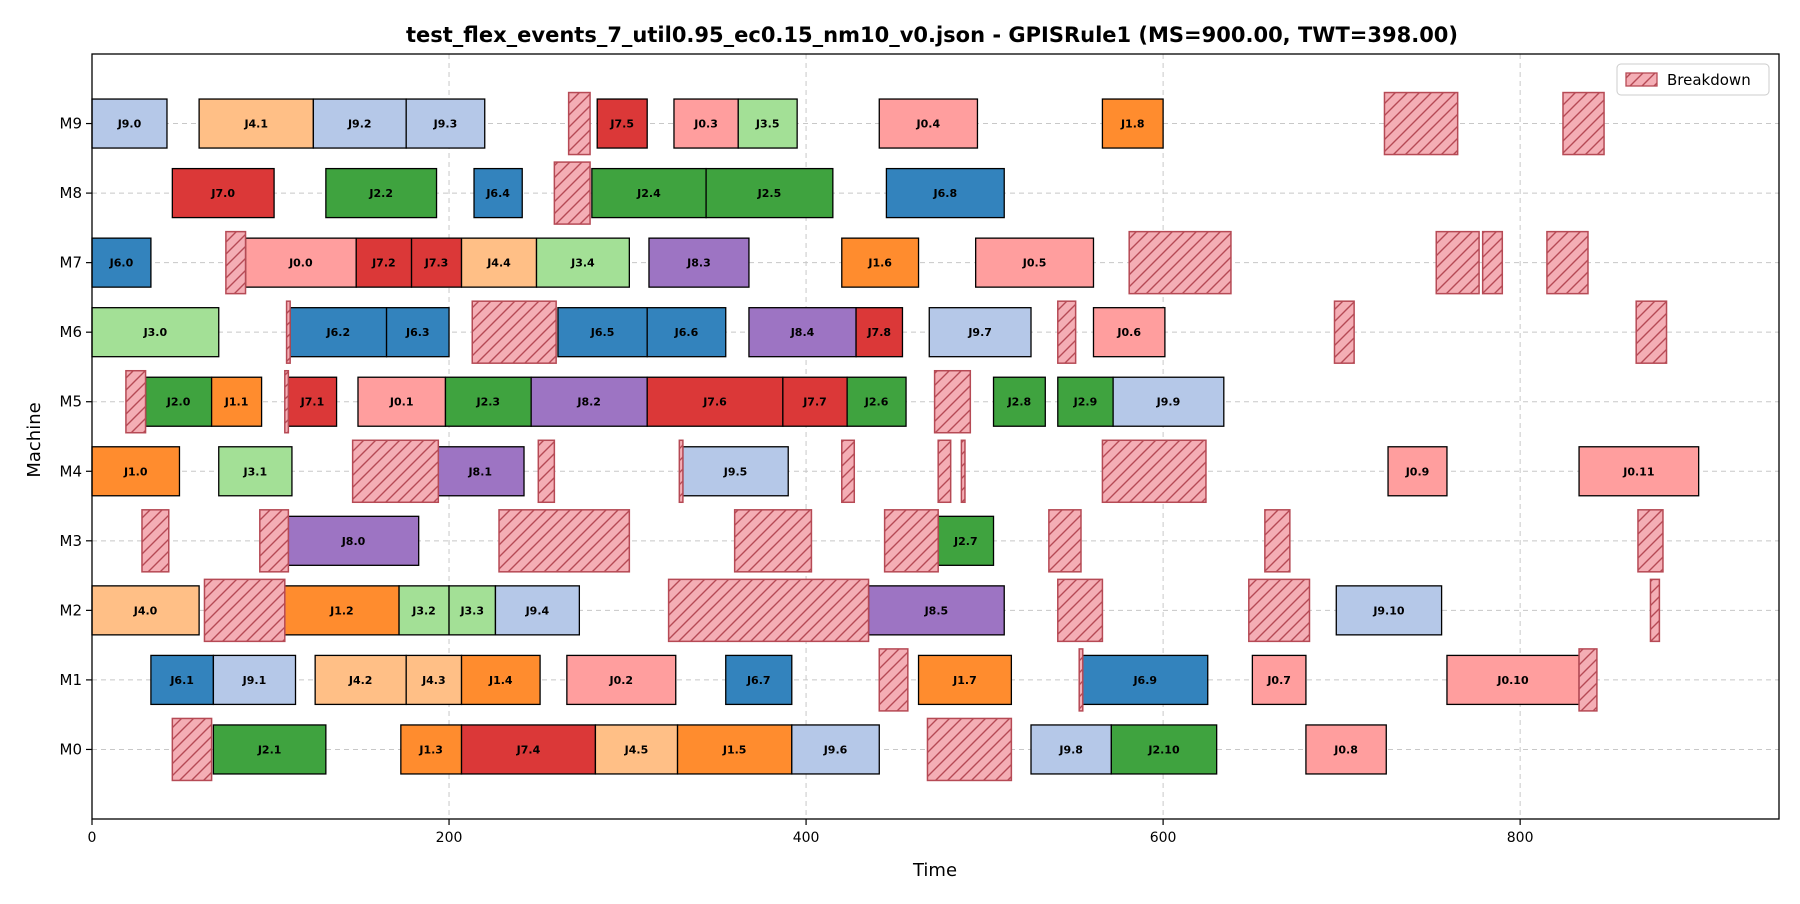  Describe the element at coordinates (980, 332) in the screenshot. I see `operation-bar: J9.7` at that location.